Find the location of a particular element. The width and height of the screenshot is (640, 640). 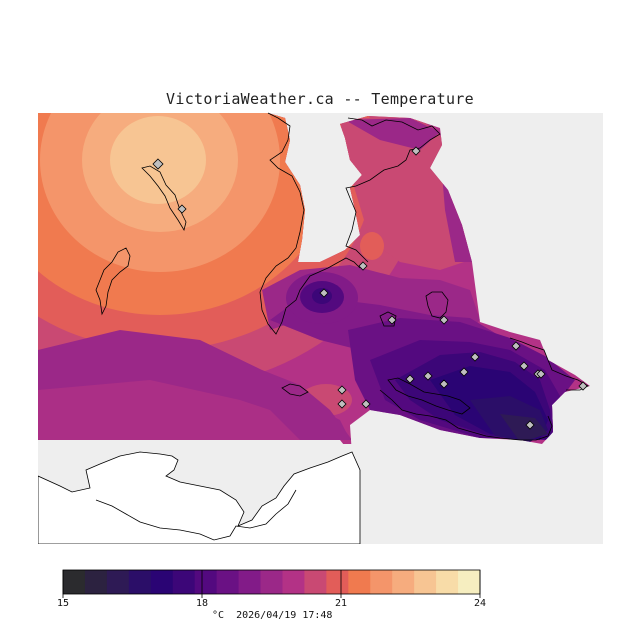

legend-tick-24: 24 is located at coordinates (480, 603).